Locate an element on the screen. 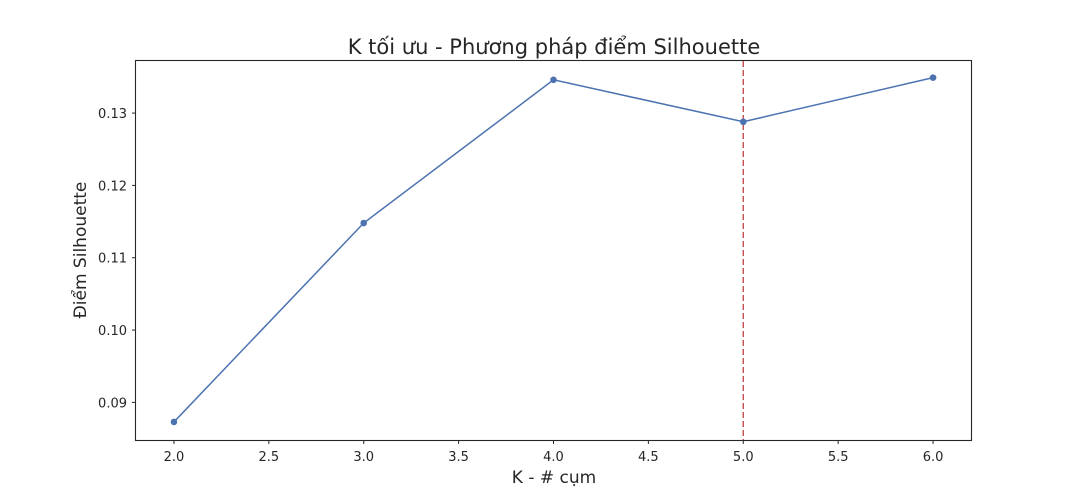 This screenshot has height=504, width=1080. y-tick-label: 0.12 is located at coordinates (112, 186).